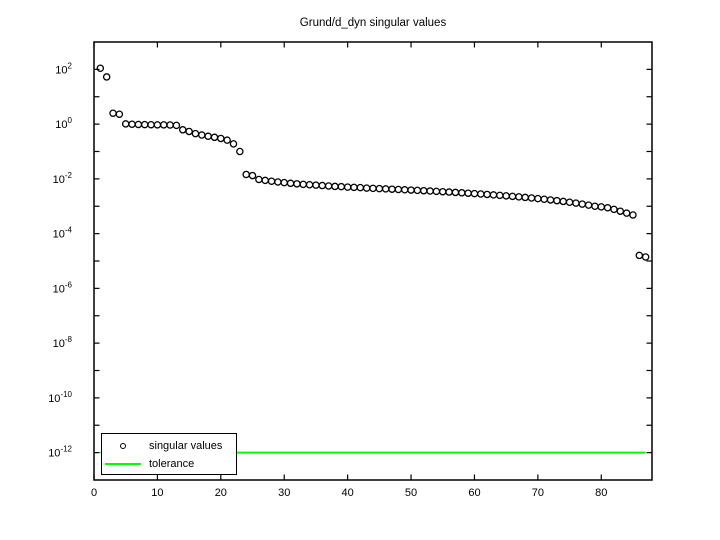  I want to click on x-tick-label: 80, so click(601, 493).